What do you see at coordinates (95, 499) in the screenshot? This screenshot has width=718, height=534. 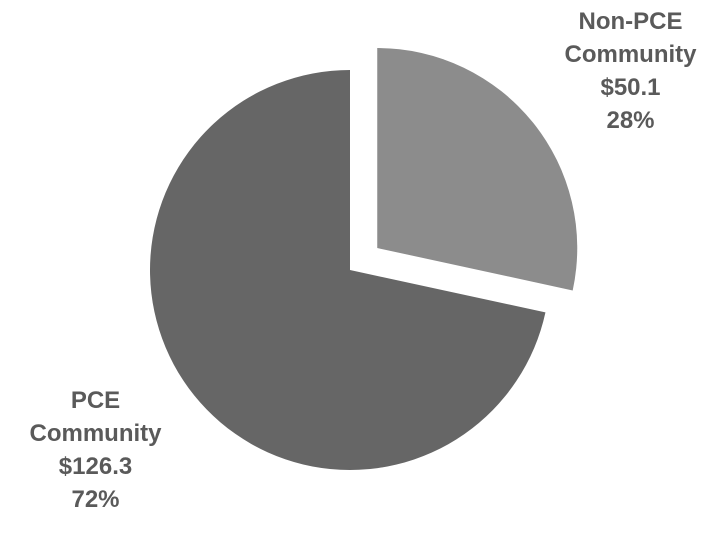 I see `slice-percent-label: 72%` at bounding box center [95, 499].